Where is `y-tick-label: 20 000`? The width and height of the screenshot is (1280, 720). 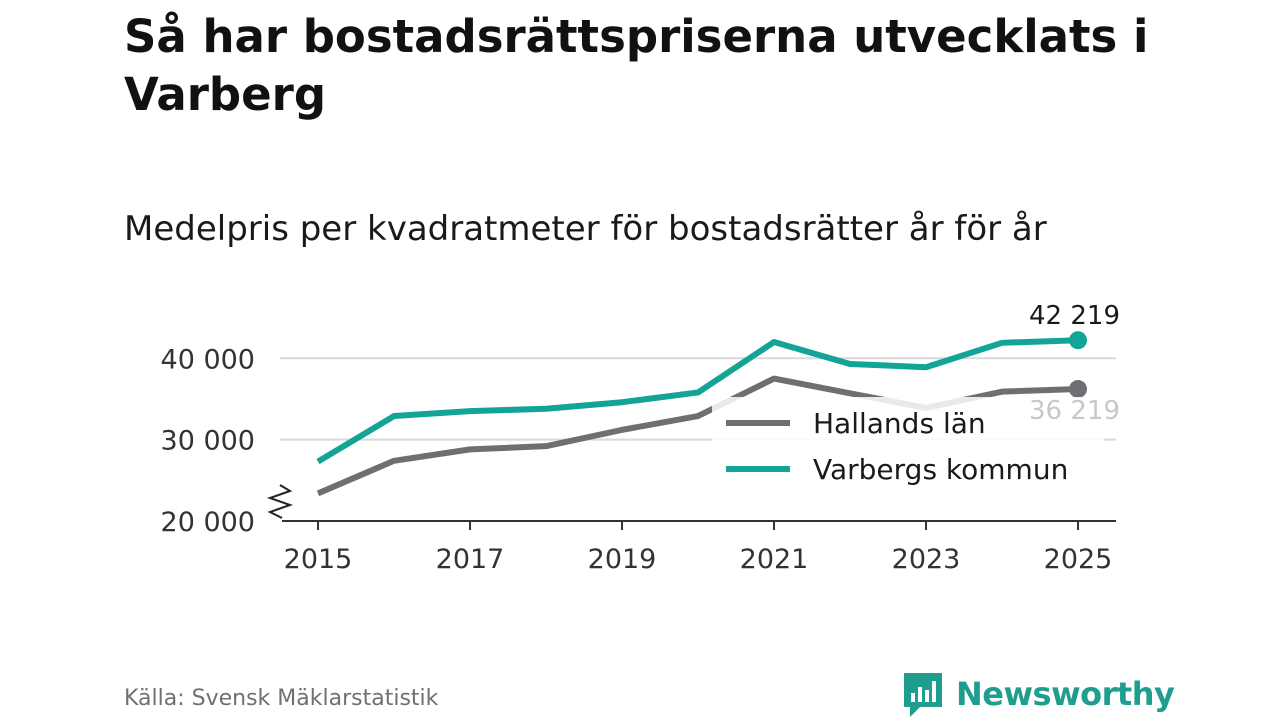
y-tick-label: 20 000 is located at coordinates (208, 522).